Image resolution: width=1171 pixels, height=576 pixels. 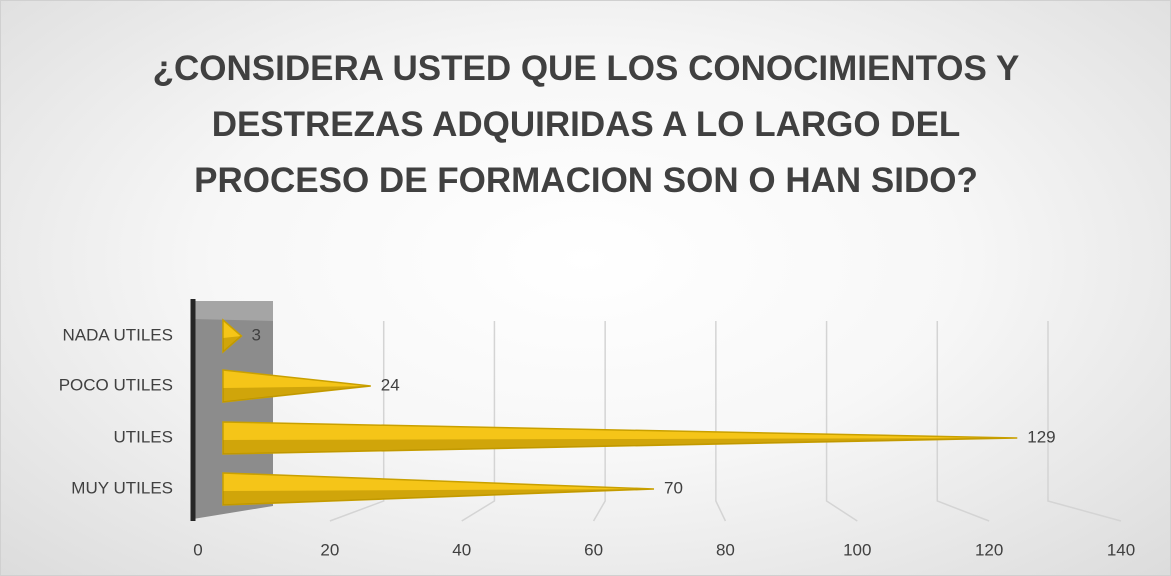 What do you see at coordinates (117, 334) in the screenshot?
I see `y-tick-label: NADA UTILES` at bounding box center [117, 334].